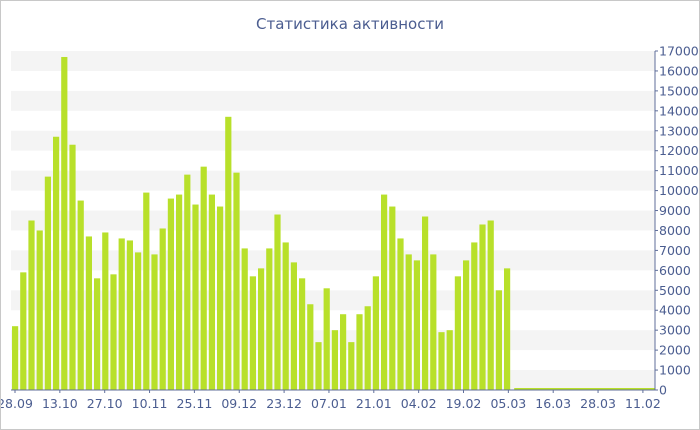  What do you see at coordinates (329, 403) in the screenshot?
I see `x-tick-label: 07.01` at bounding box center [329, 403].